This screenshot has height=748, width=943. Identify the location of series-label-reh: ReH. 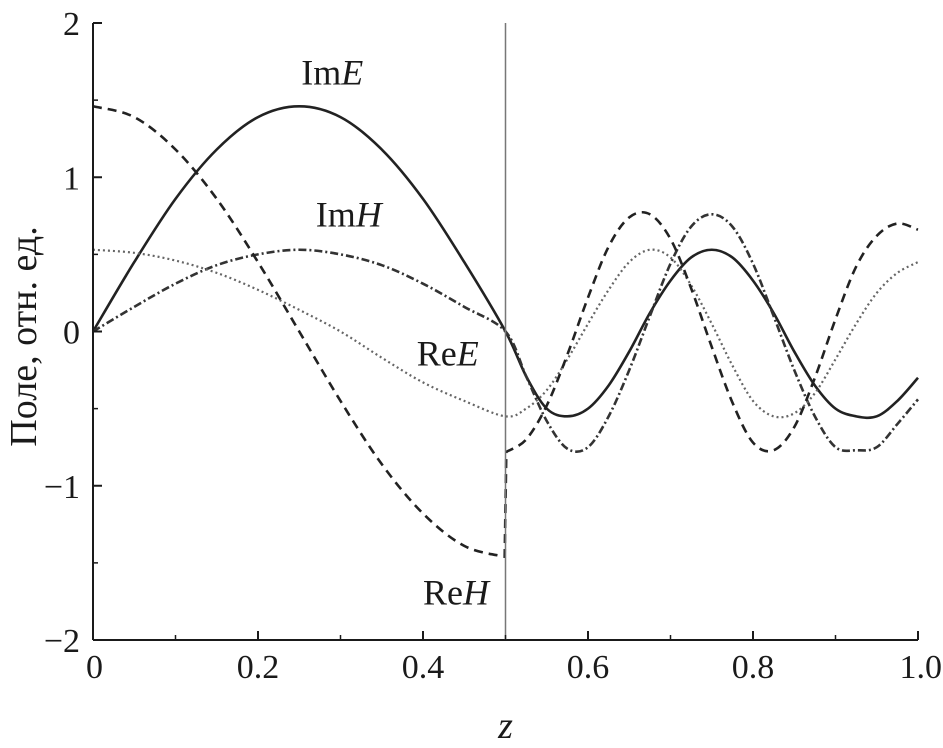
(457, 593).